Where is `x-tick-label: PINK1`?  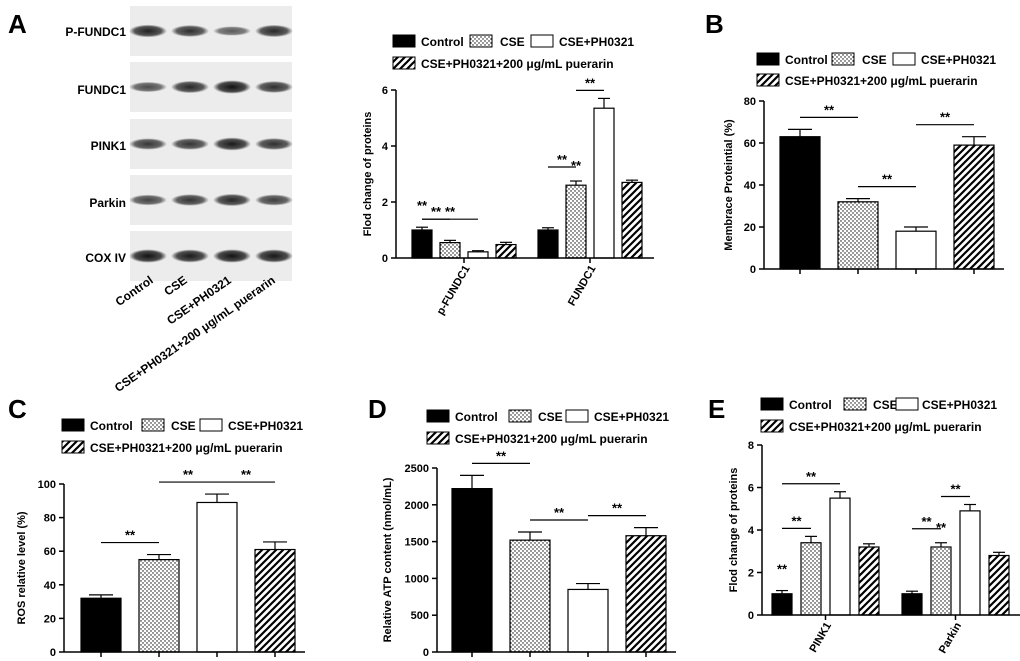
x-tick-label: PINK1 is located at coordinates (821, 638).